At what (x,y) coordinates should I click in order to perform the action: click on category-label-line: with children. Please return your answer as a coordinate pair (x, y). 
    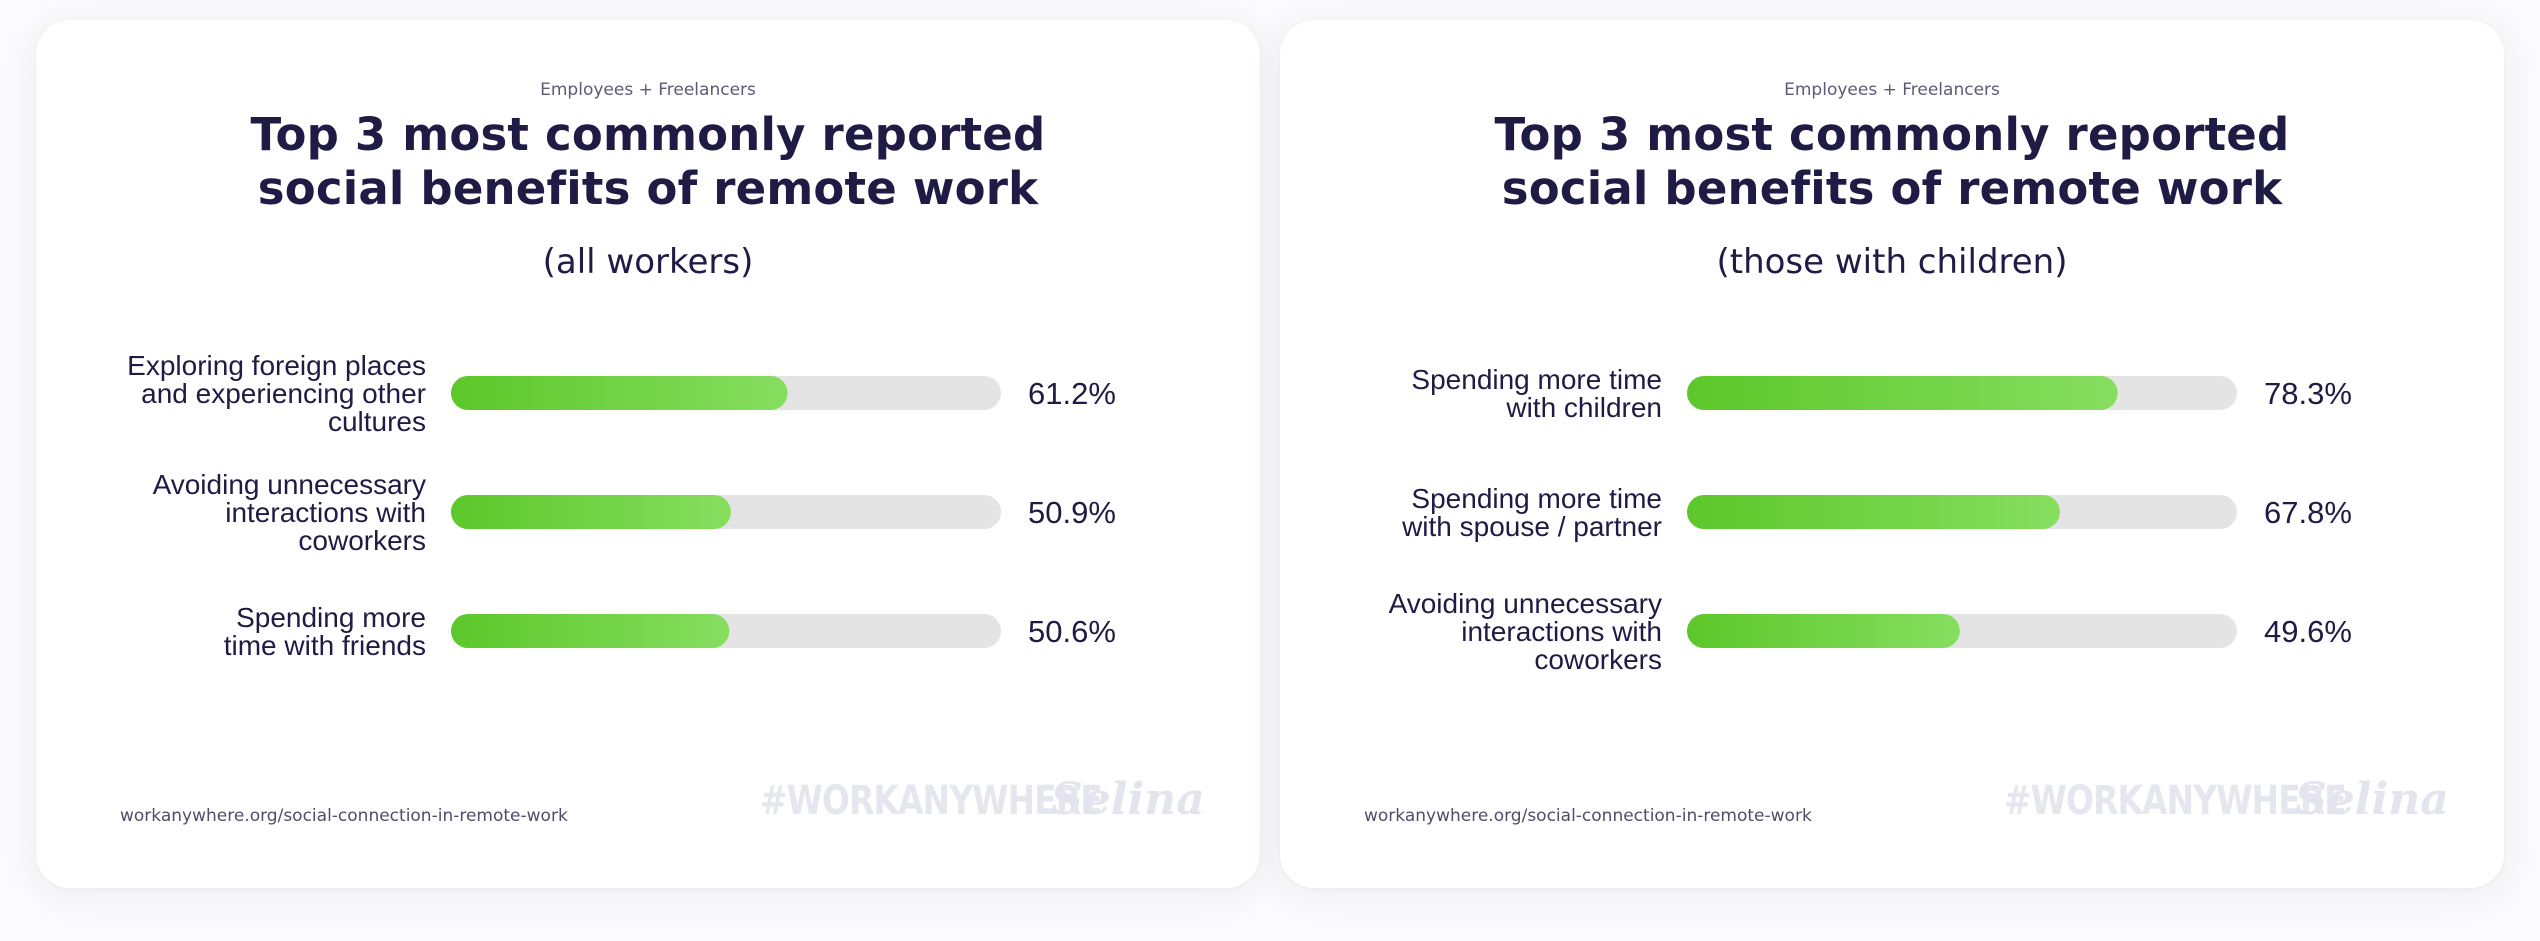
    Looking at the image, I should click on (1583, 407).